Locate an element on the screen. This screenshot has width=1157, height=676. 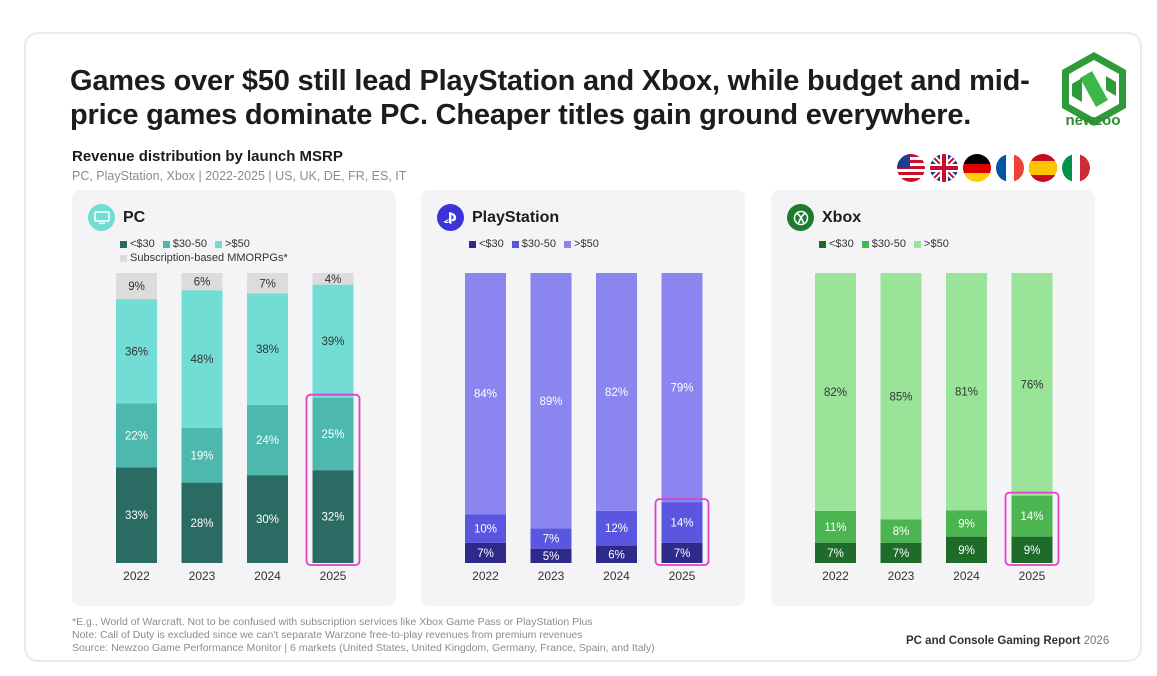
bar-value-label: 22% is located at coordinates (136, 436).